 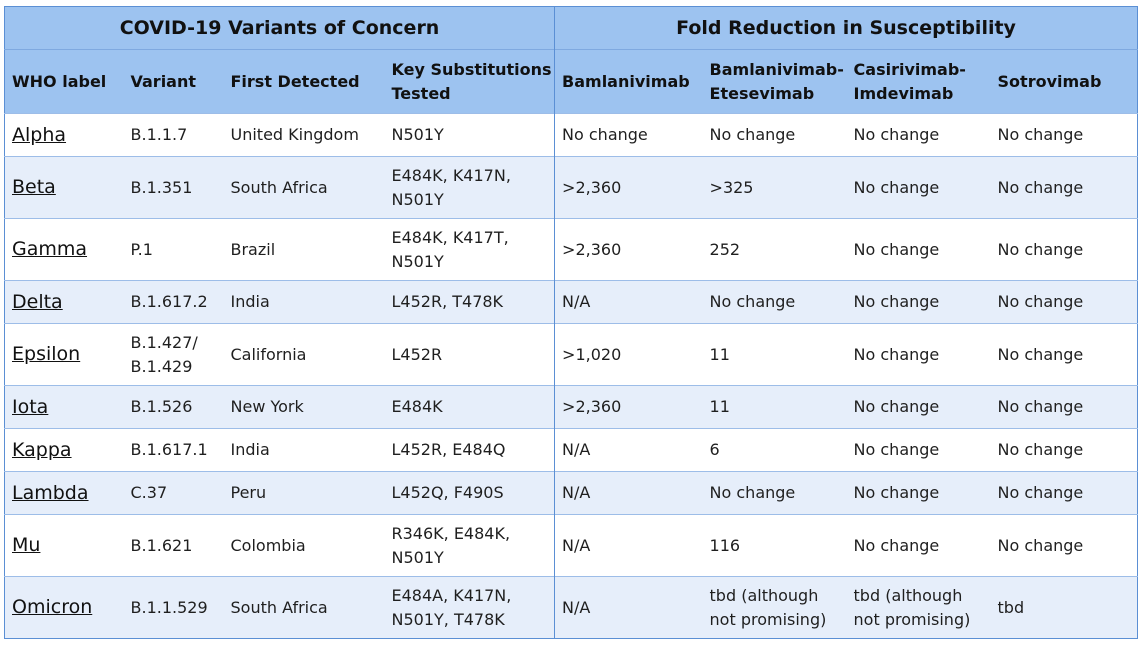 I want to click on who-label-link: Epsilon, so click(x=46, y=354).